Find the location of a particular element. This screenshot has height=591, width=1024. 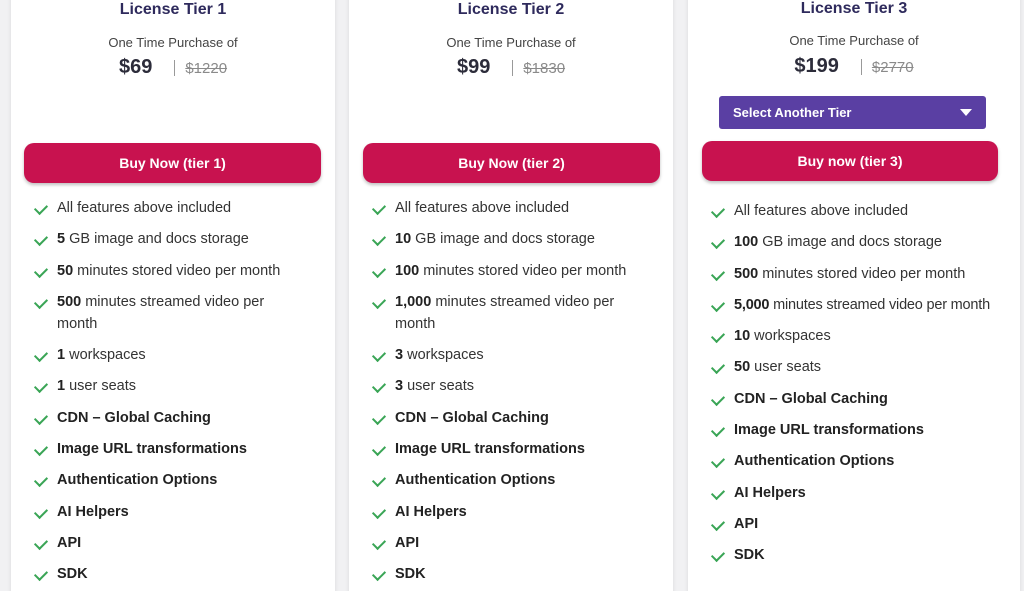

buy-now-tier-2-button: Buy Now (tier 2) is located at coordinates (511, 163).